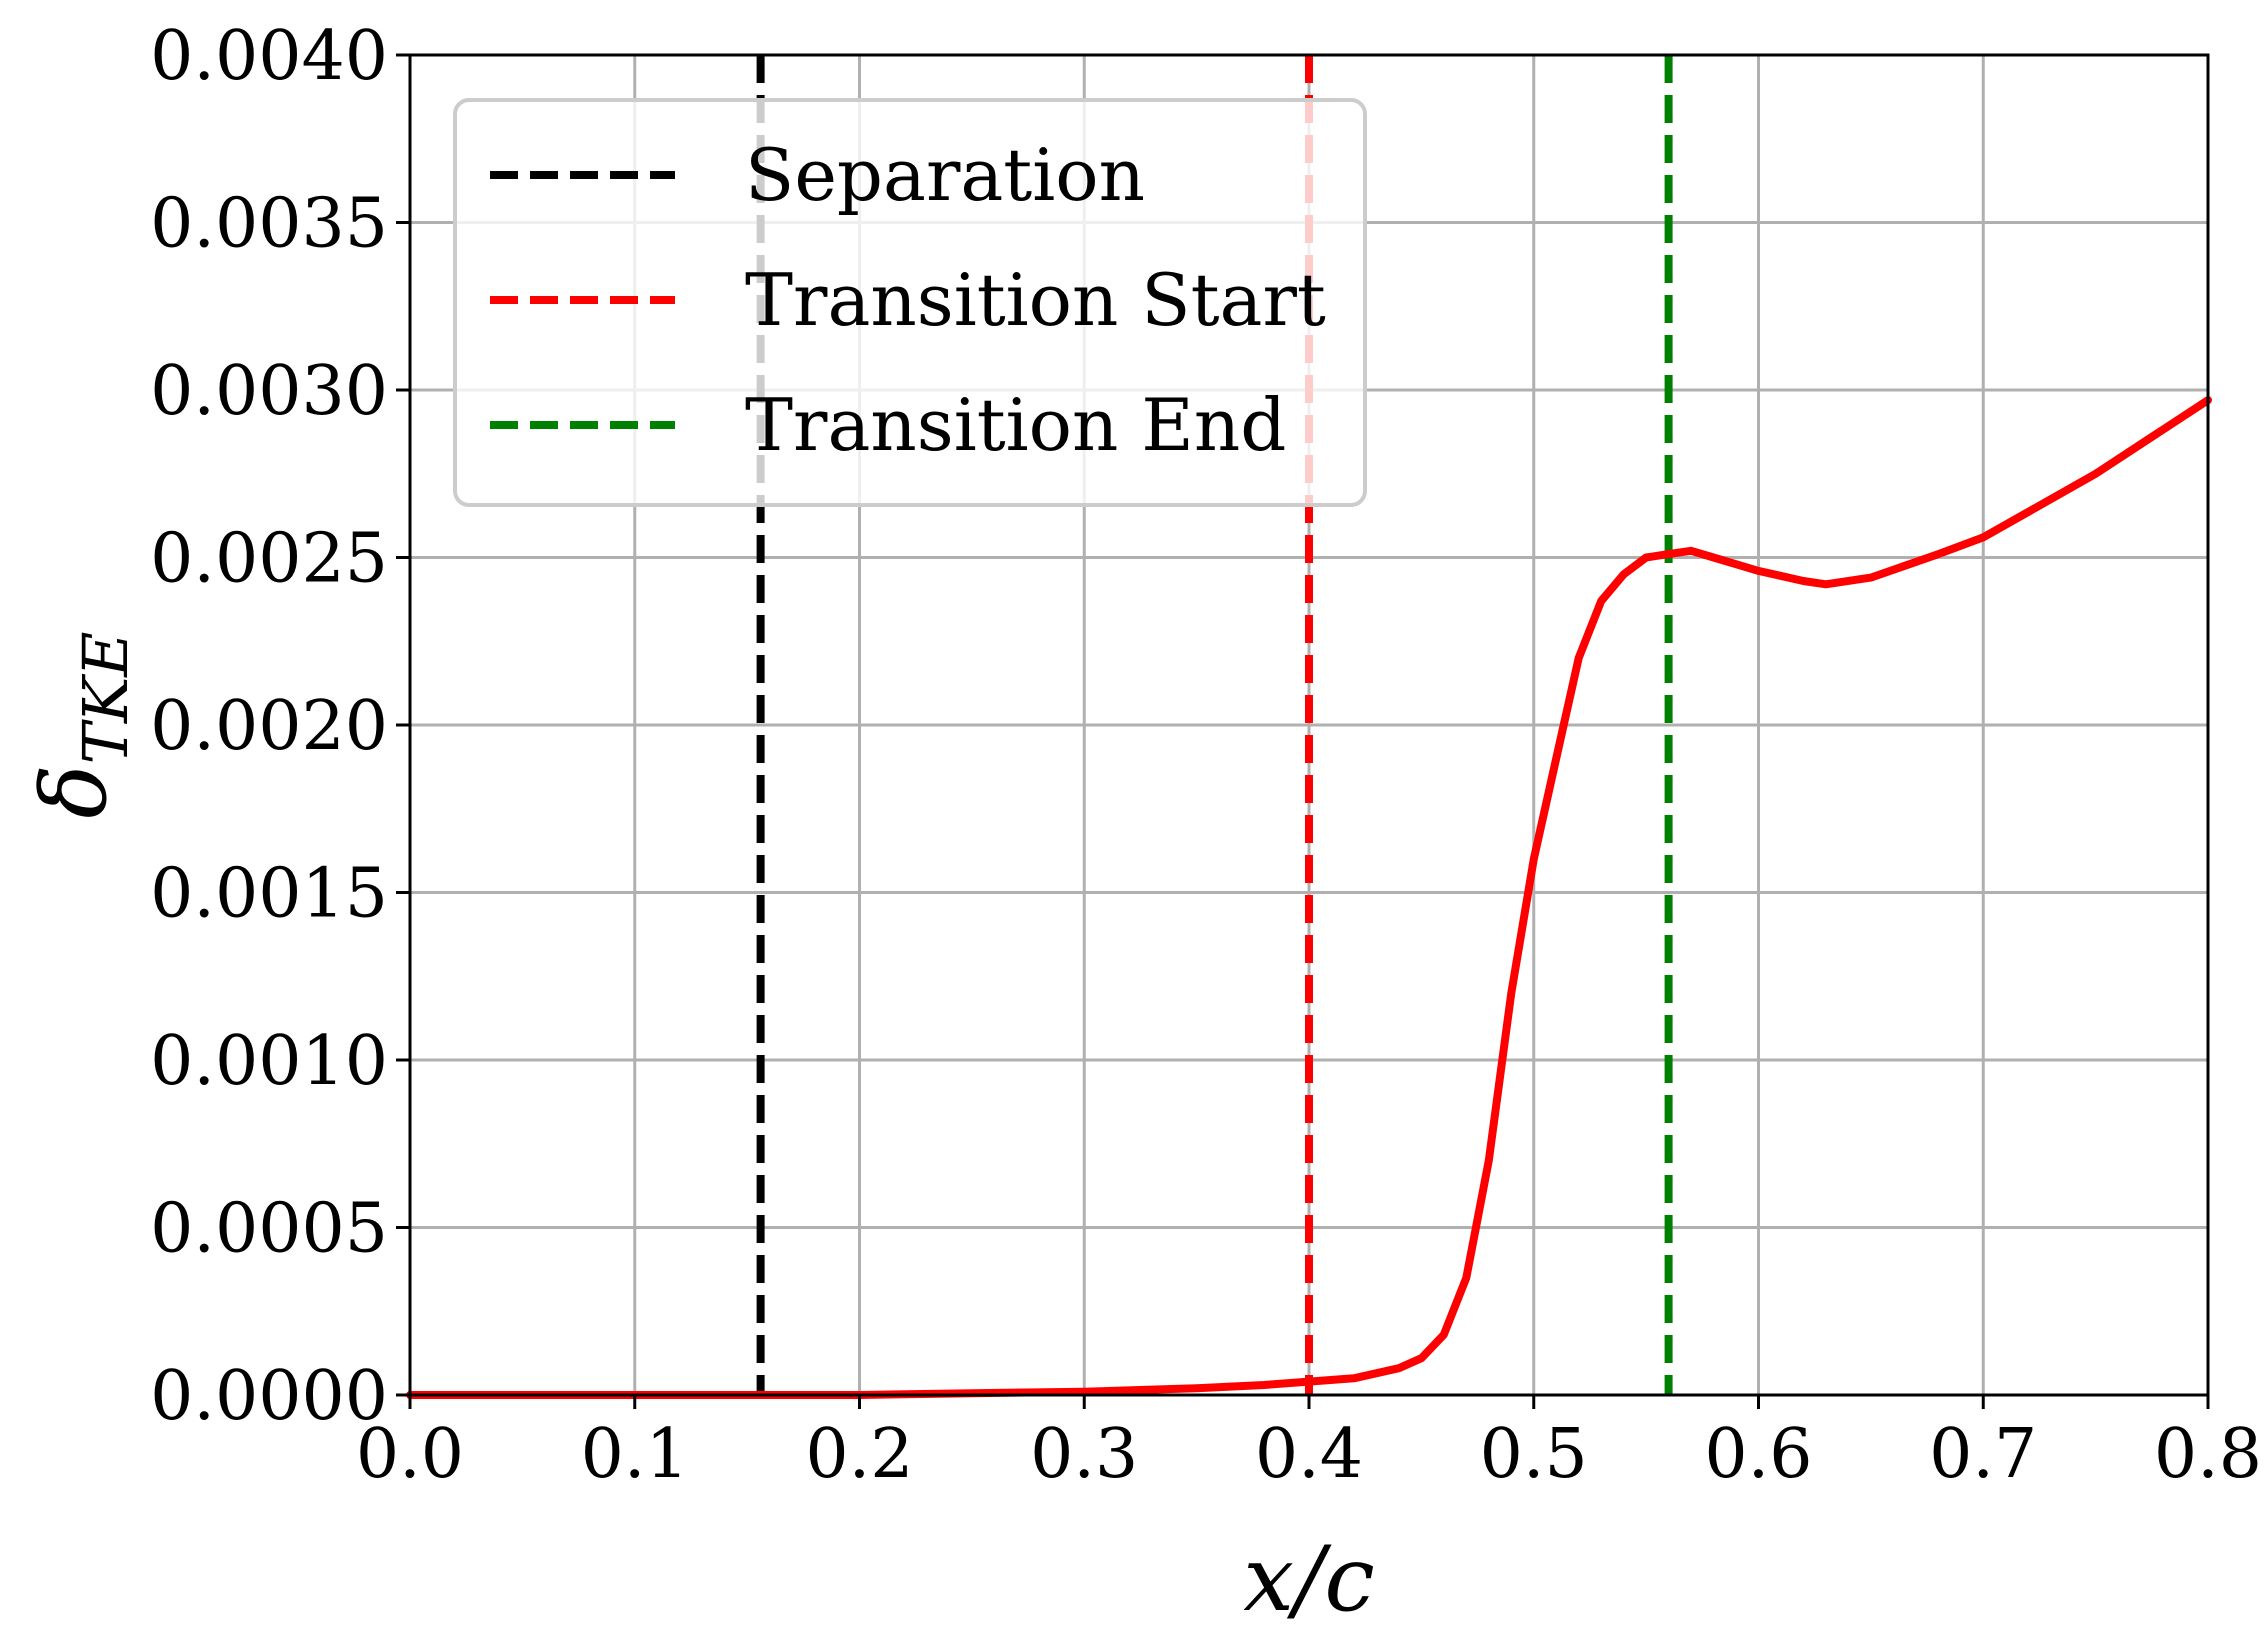  I want to click on x-axis-label-text: x/c, so click(1308, 1579).